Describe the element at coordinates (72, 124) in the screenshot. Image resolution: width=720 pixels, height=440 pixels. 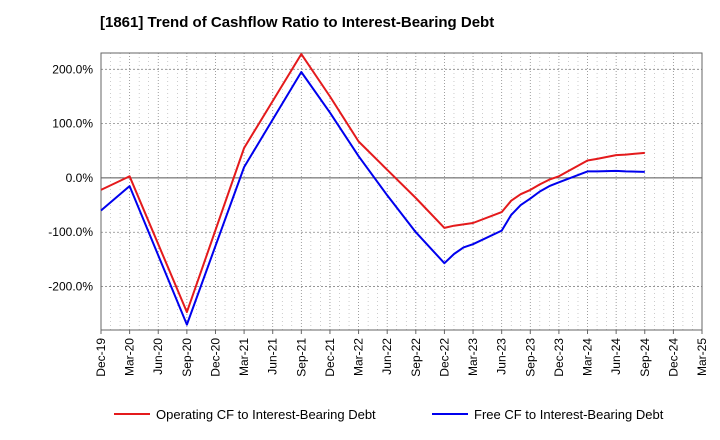
I see `y-tick-label: 100.0%` at that location.